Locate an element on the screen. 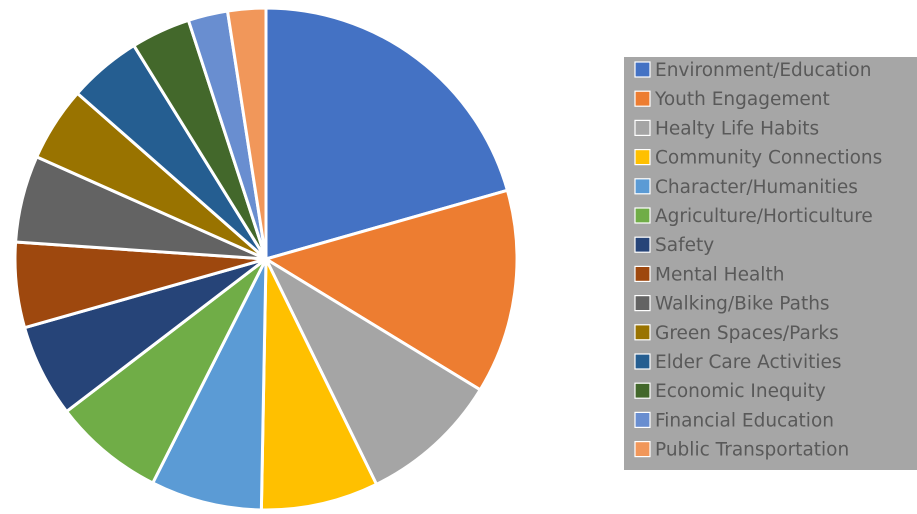 The width and height of the screenshot is (917, 514). legend-label-1: Youth Engagement is located at coordinates (742, 99).